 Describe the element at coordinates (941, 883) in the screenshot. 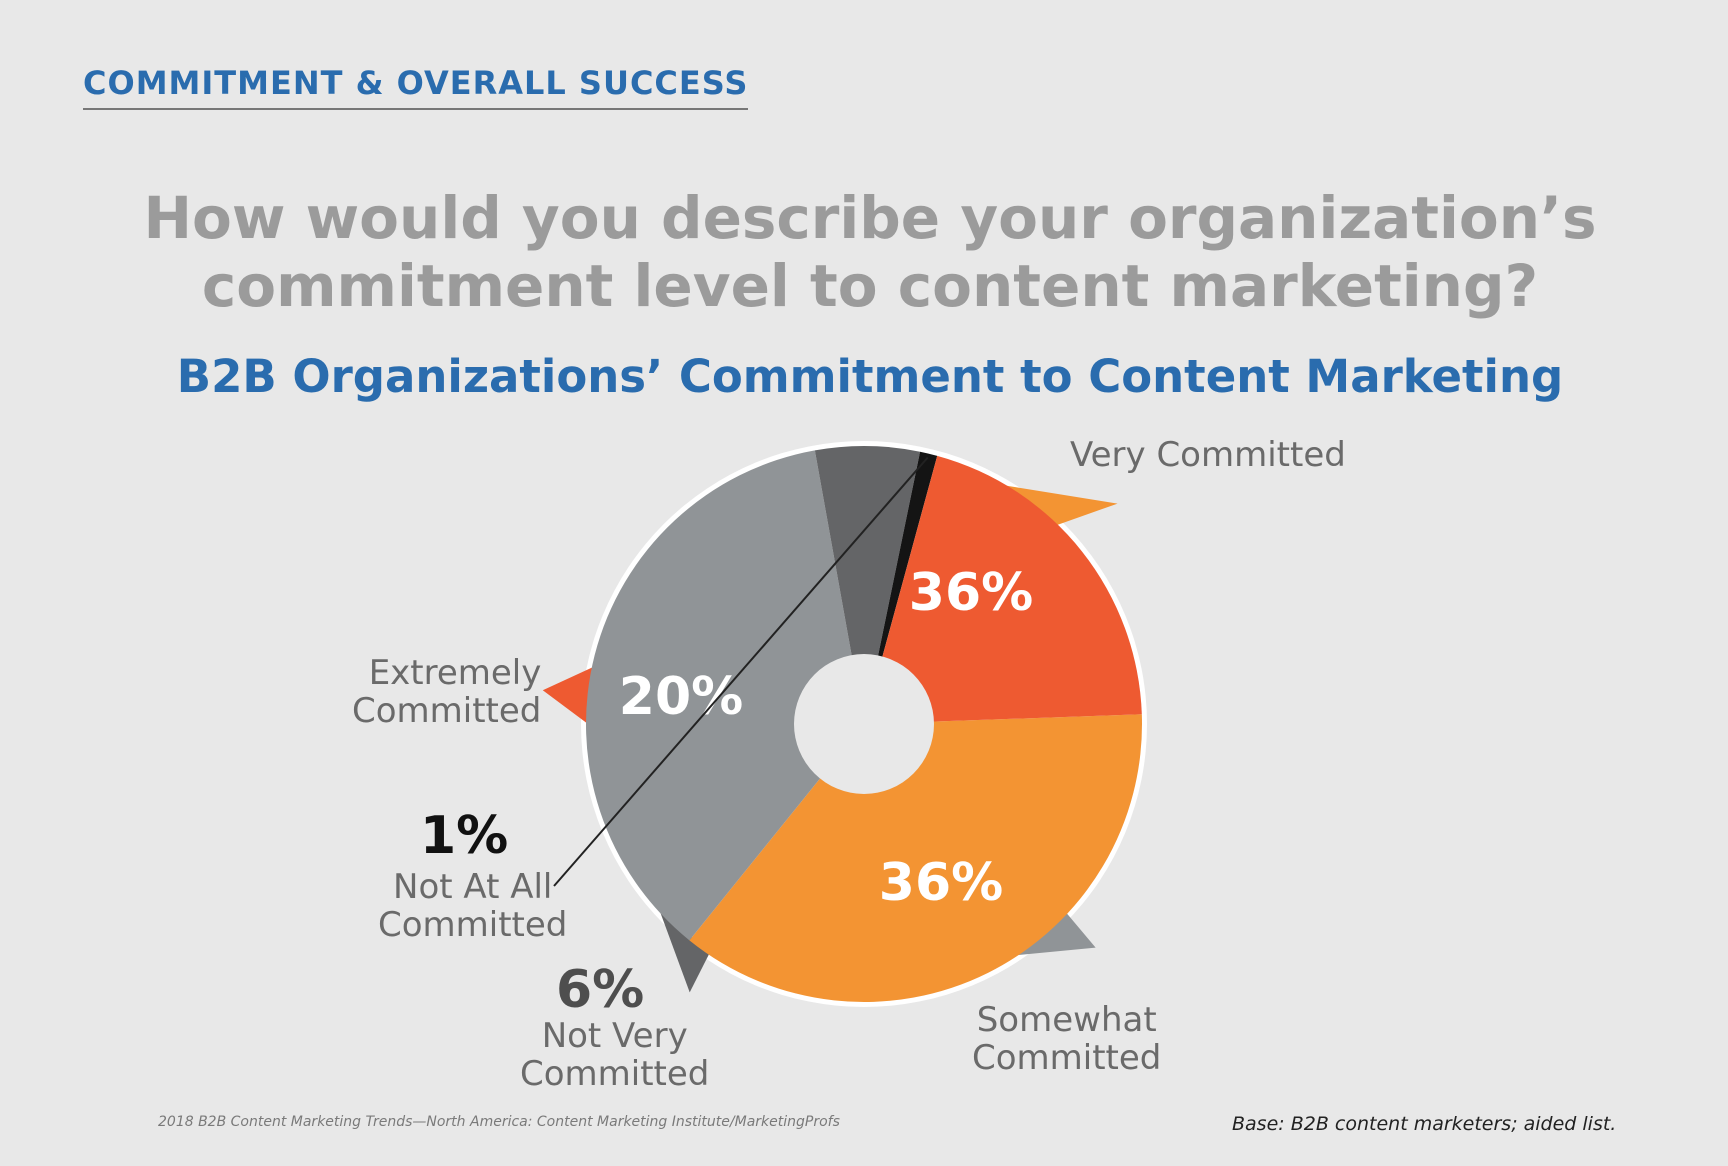

I see `value-label-somewhat-committed: 36%` at that location.